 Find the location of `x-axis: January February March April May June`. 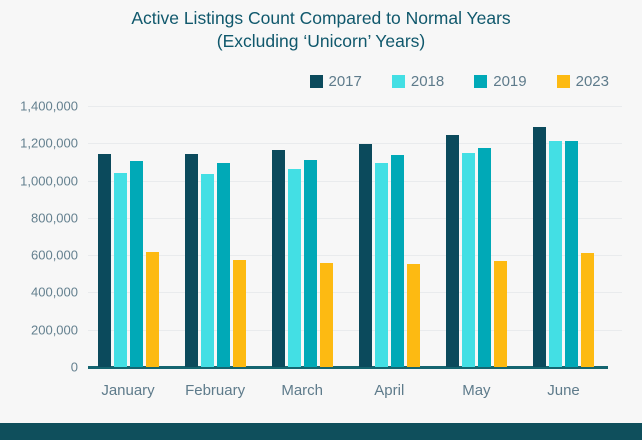

x-axis: January February March April May June is located at coordinates (355, 392).